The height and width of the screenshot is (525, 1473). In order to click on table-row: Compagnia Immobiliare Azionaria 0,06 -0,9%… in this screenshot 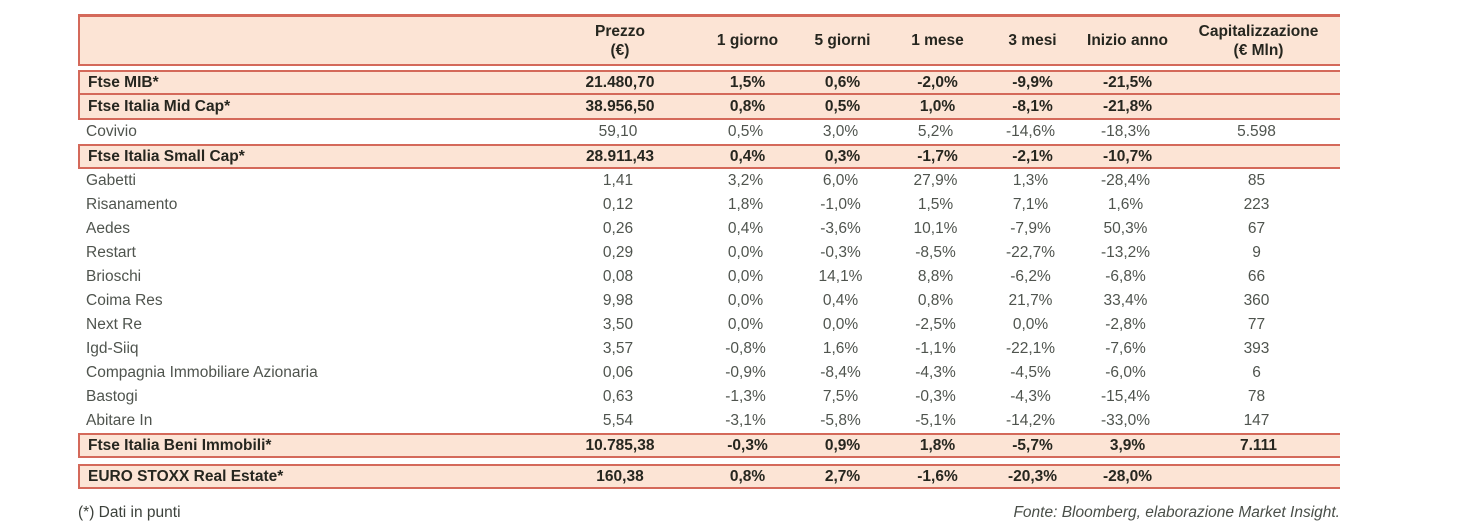, I will do `click(709, 373)`.